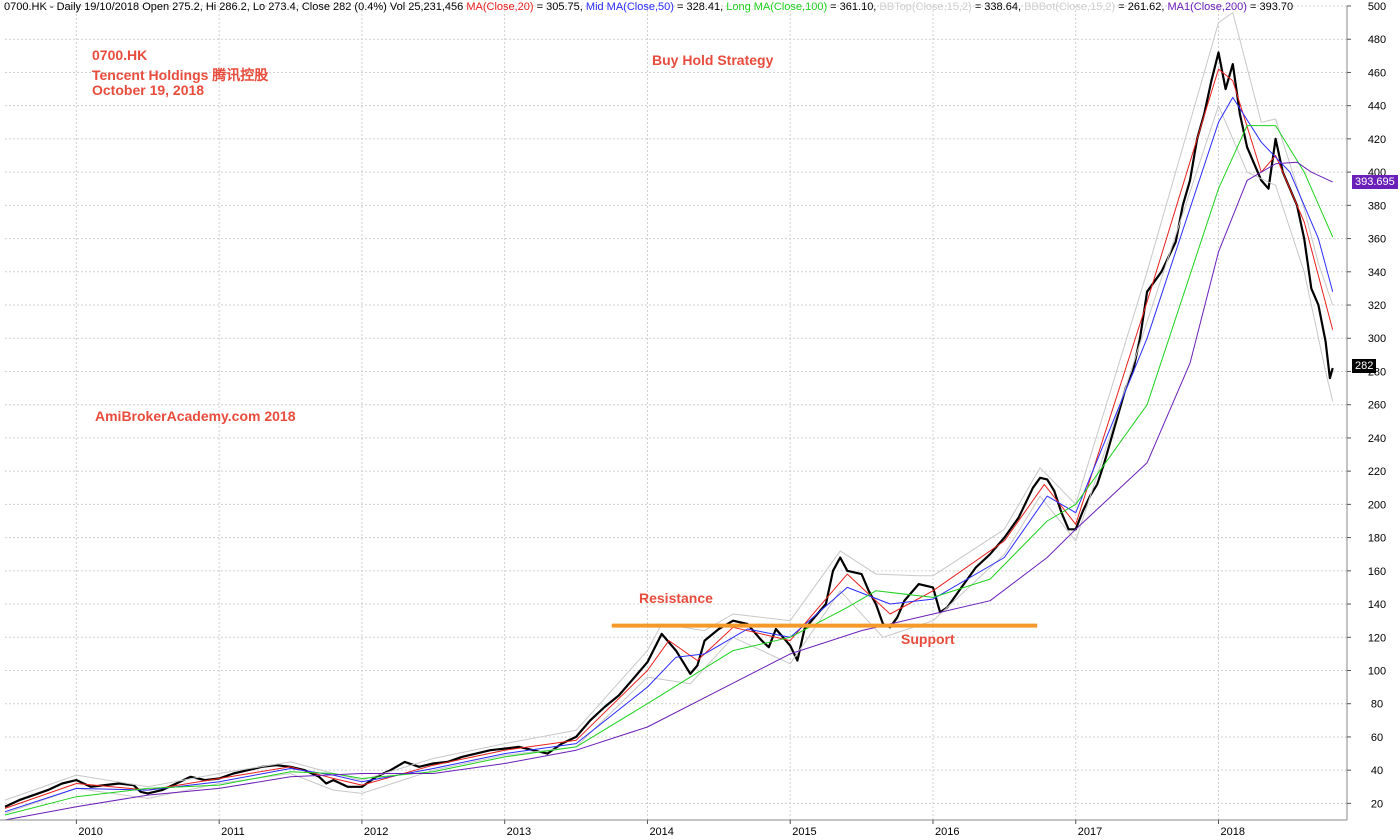  I want to click on x-tick-label: 2010, so click(90, 832).